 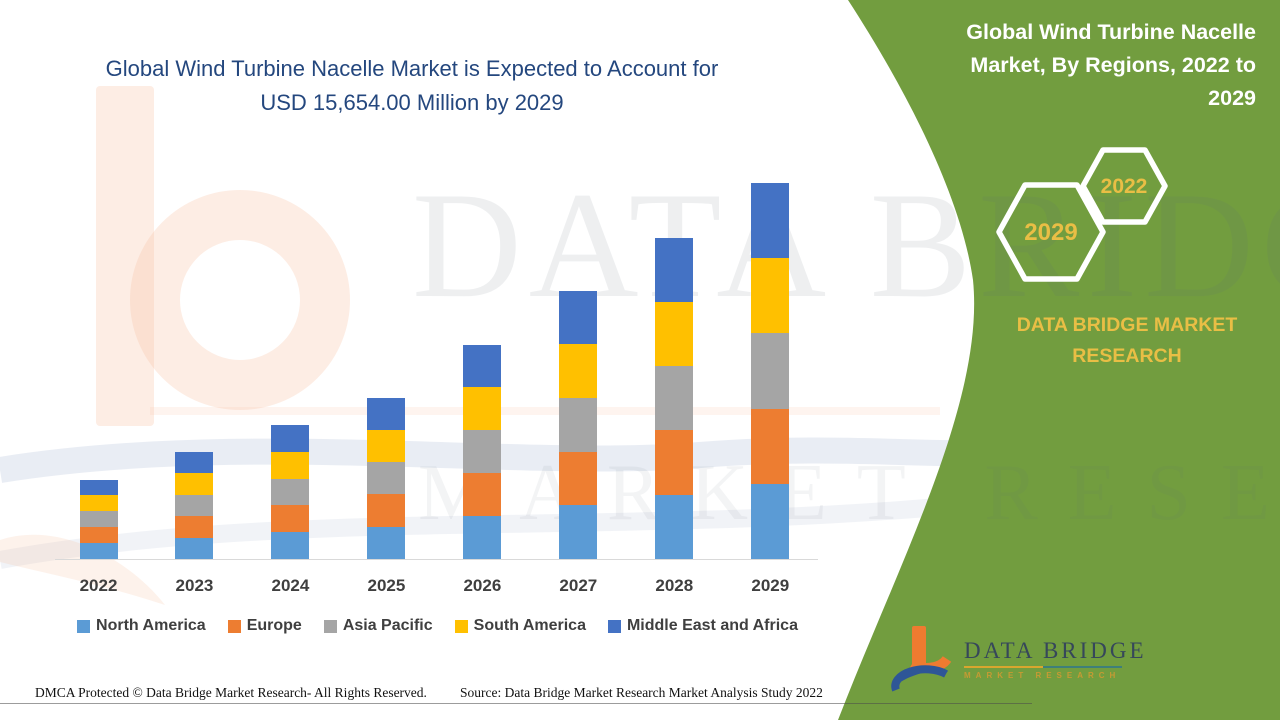 I want to click on x-axis-label-2027: 2027, so click(x=578, y=585).